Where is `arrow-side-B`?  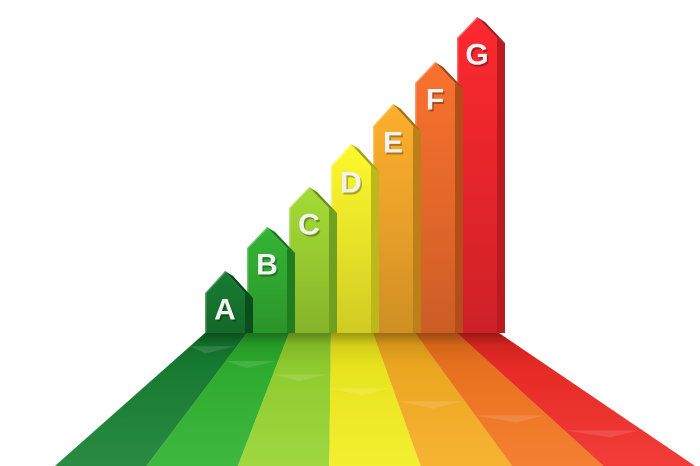 arrow-side-B is located at coordinates (291, 290).